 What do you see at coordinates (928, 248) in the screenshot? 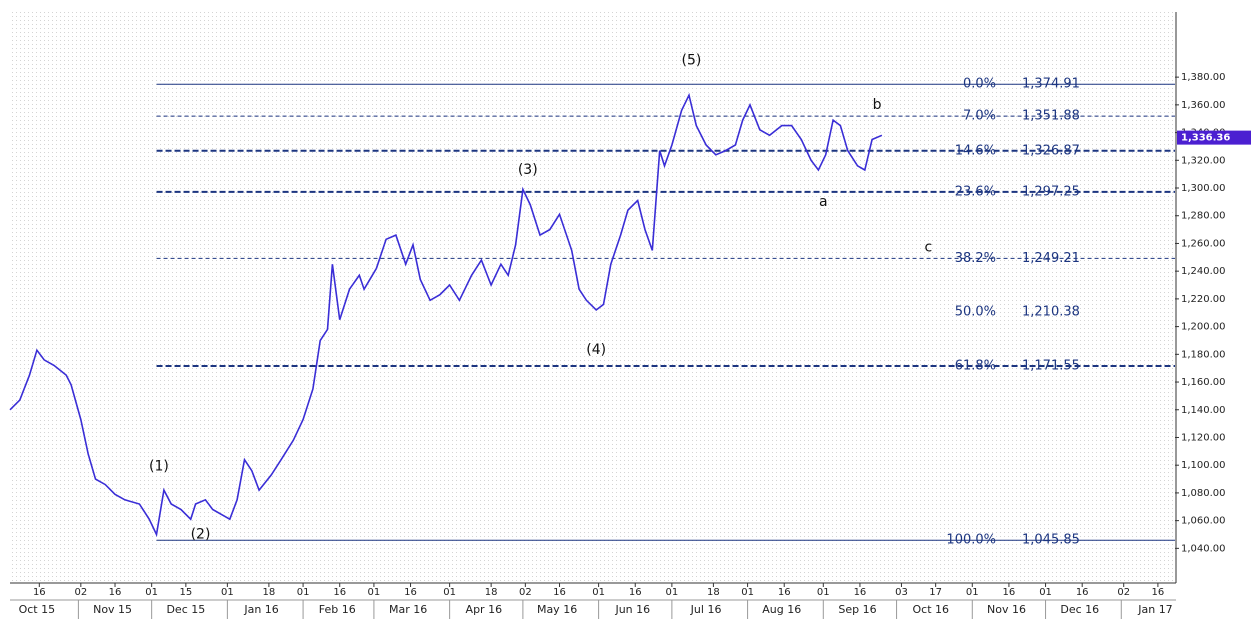
I see `wave-label: c` at bounding box center [928, 248].